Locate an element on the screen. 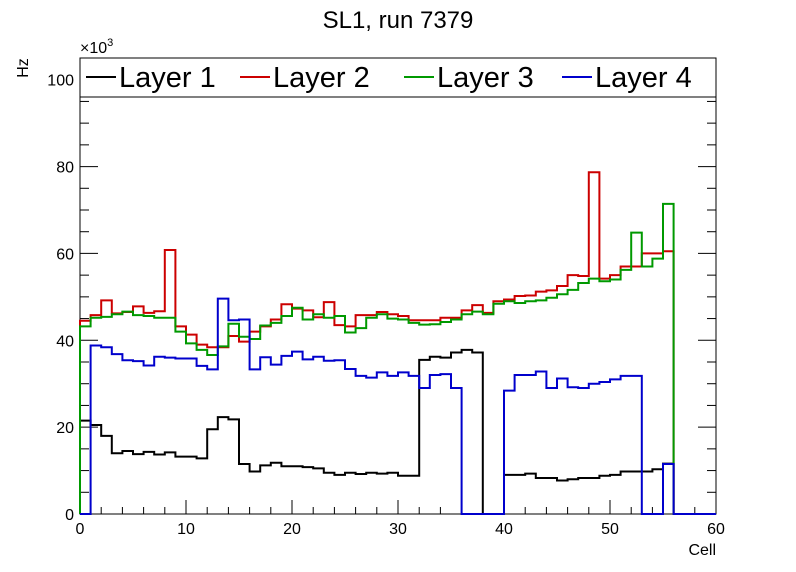 The image size is (796, 572). legend-box is located at coordinates (398, 77).